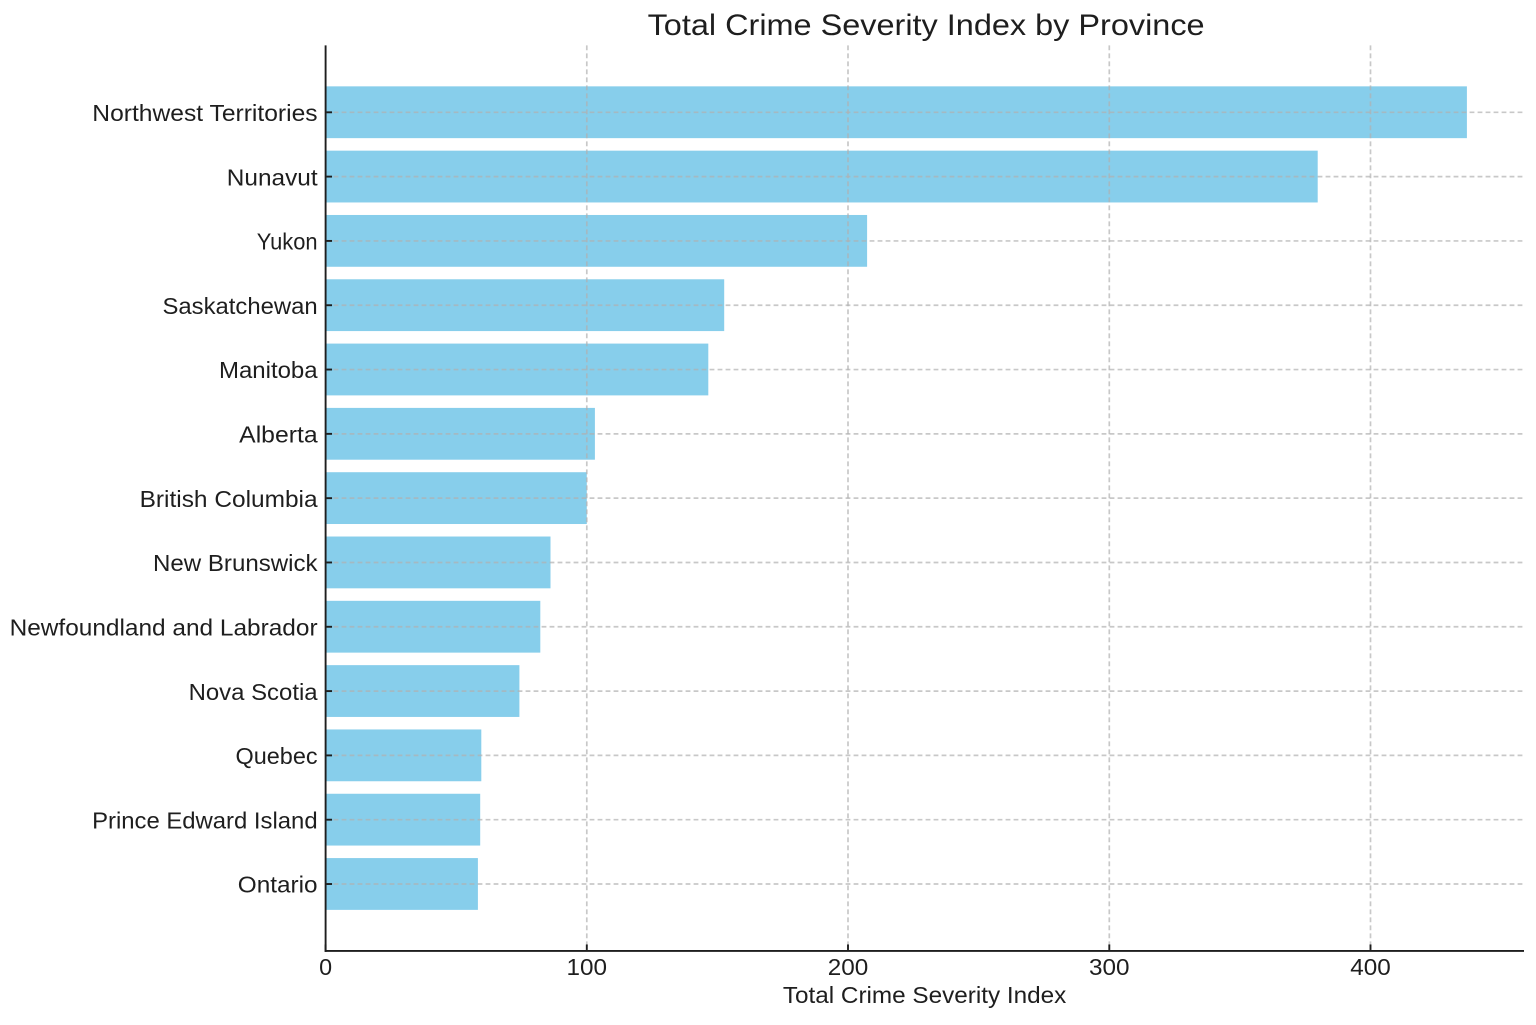 Image resolution: width=1536 pixels, height=1025 pixels. What do you see at coordinates (278, 885) in the screenshot?
I see `svg-text: Ontario` at bounding box center [278, 885].